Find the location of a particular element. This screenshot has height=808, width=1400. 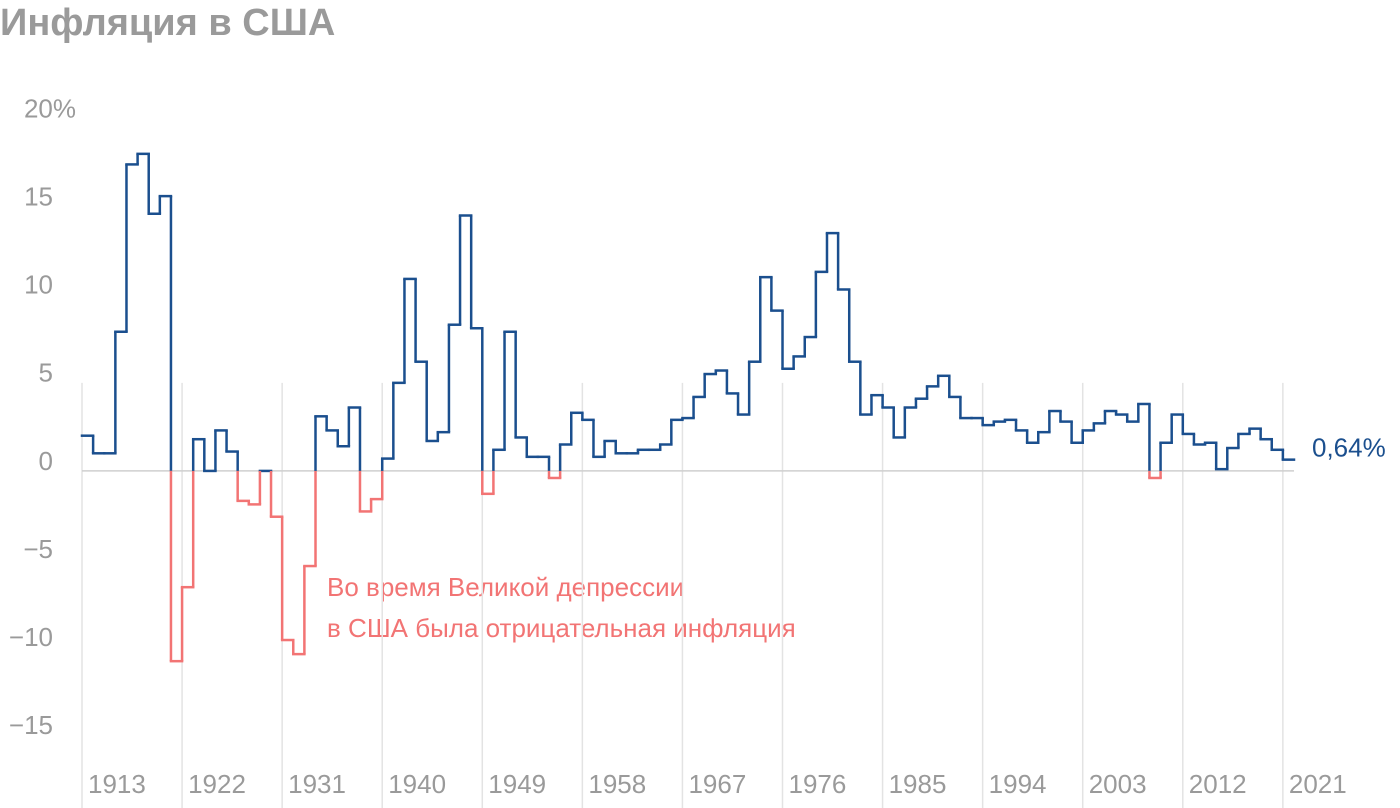

chart-title: Инфляция в США is located at coordinates (167, 23).